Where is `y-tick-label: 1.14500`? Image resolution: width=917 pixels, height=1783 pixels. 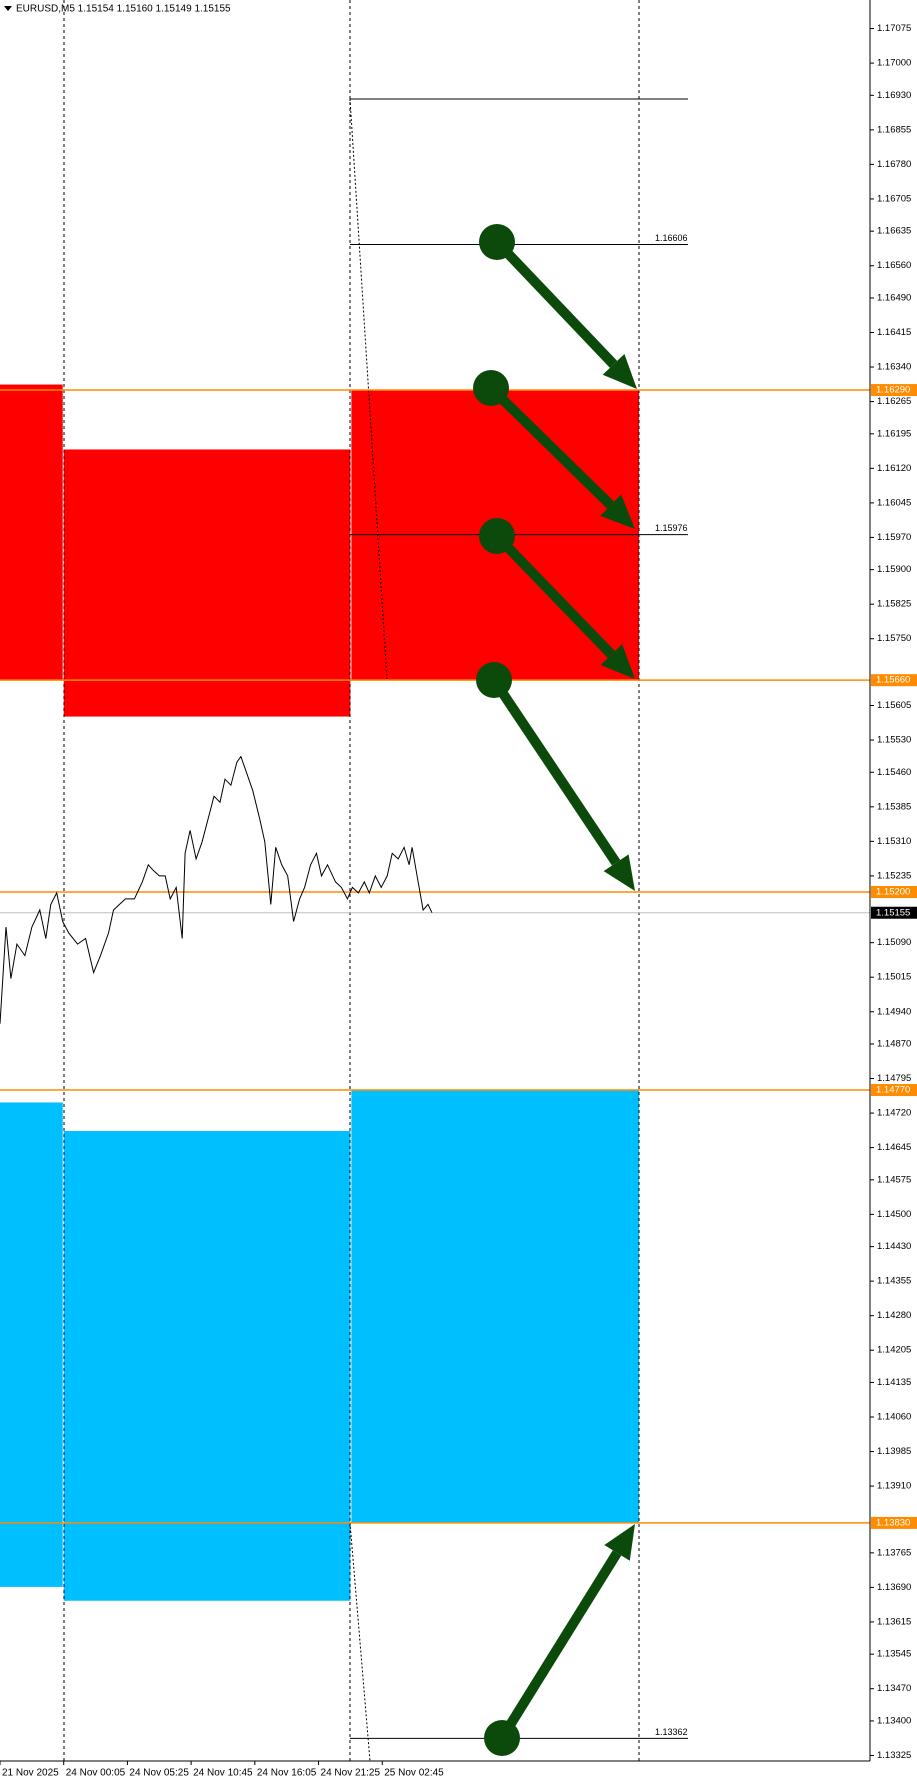
y-tick-label: 1.14500 is located at coordinates (894, 1214).